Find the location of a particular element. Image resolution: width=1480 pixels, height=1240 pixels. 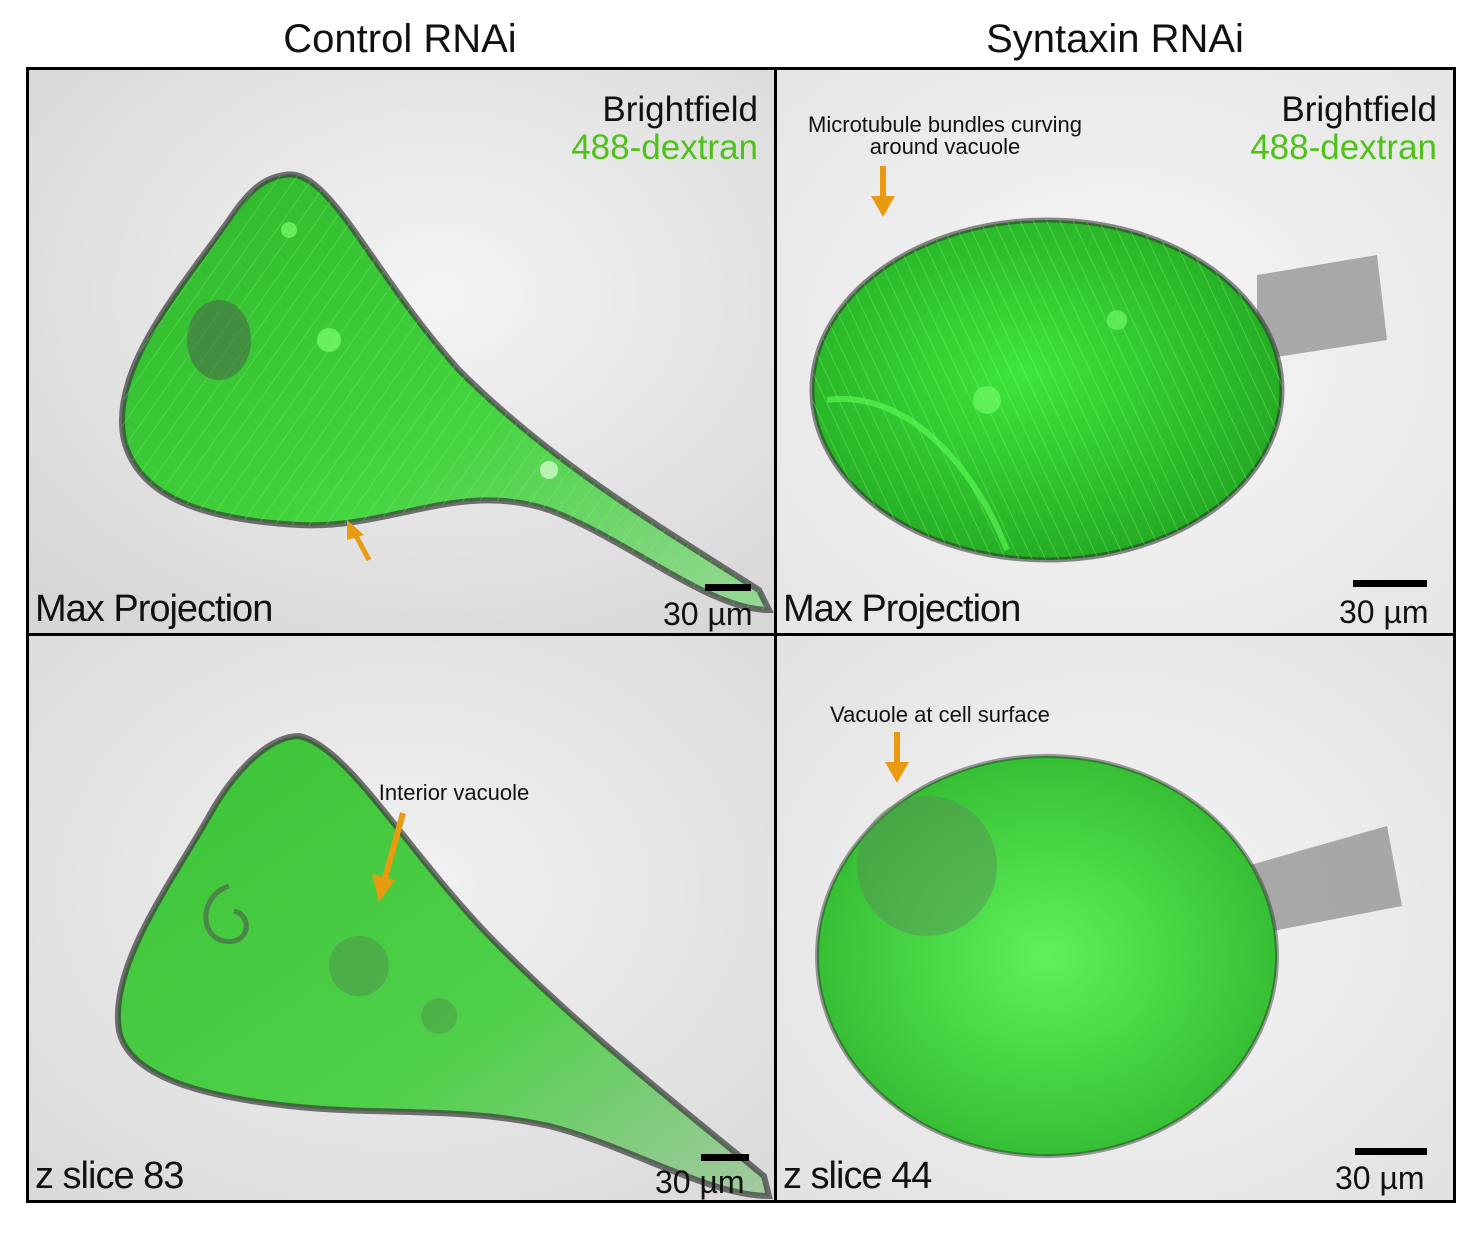

column-title-control: Control RNAi is located at coordinates (400, 39).